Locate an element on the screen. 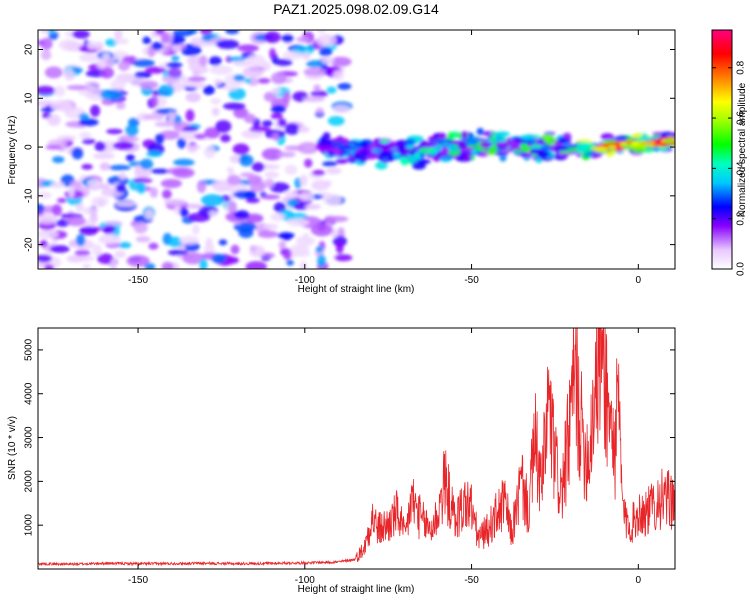 Image resolution: width=750 pixels, height=600 pixels. bottom-x-tick-label: -150 is located at coordinates (138, 580).